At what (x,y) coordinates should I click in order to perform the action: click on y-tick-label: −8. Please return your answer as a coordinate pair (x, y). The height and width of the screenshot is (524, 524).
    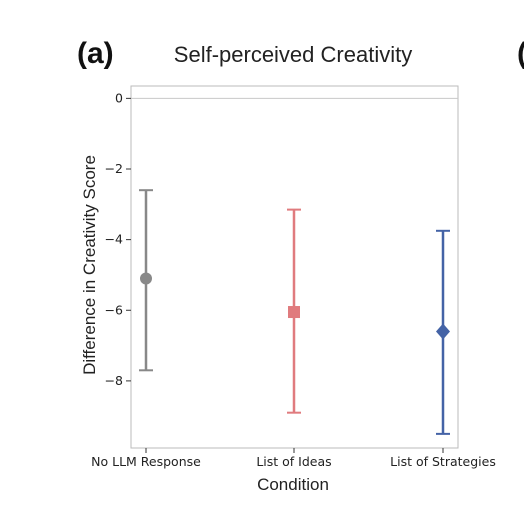
    Looking at the image, I should click on (114, 380).